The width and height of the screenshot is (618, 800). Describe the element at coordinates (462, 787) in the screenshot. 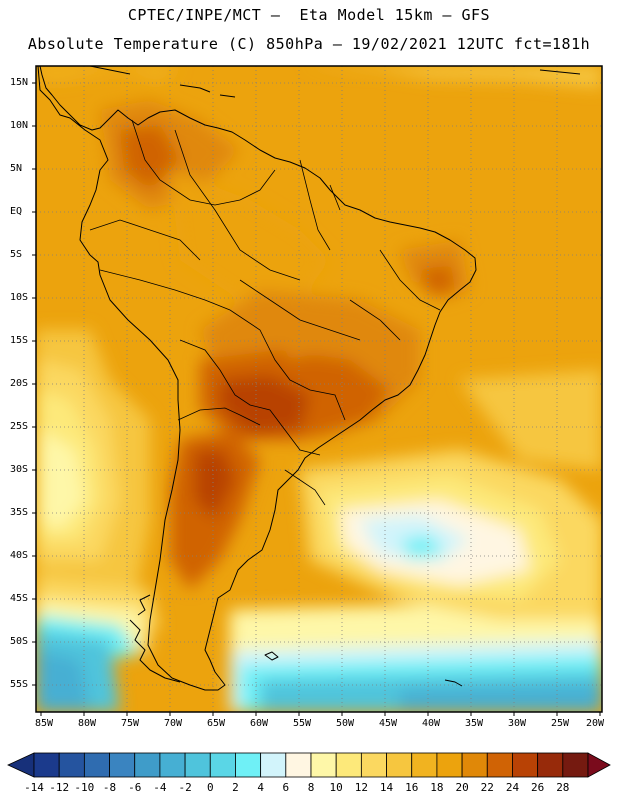

I see `colorbar-label: 20` at that location.